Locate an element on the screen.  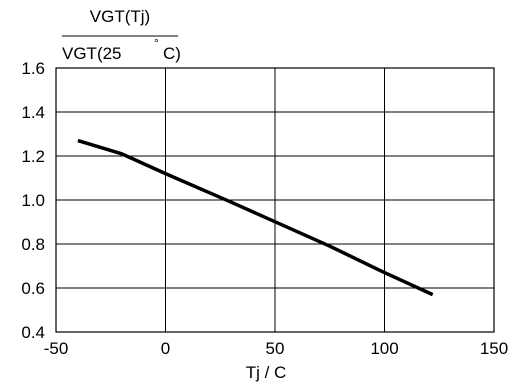
y-tick-label: 0.4 is located at coordinates (33, 332).